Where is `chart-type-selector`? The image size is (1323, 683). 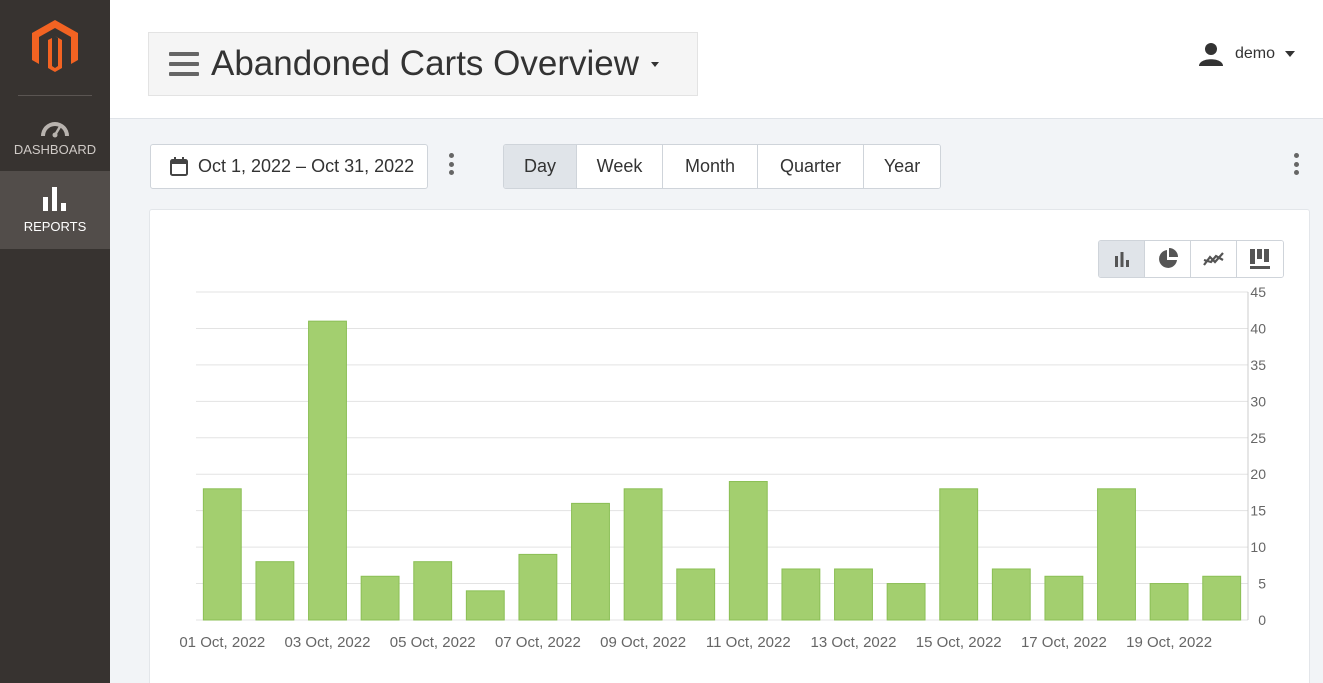 chart-type-selector is located at coordinates (1191, 259).